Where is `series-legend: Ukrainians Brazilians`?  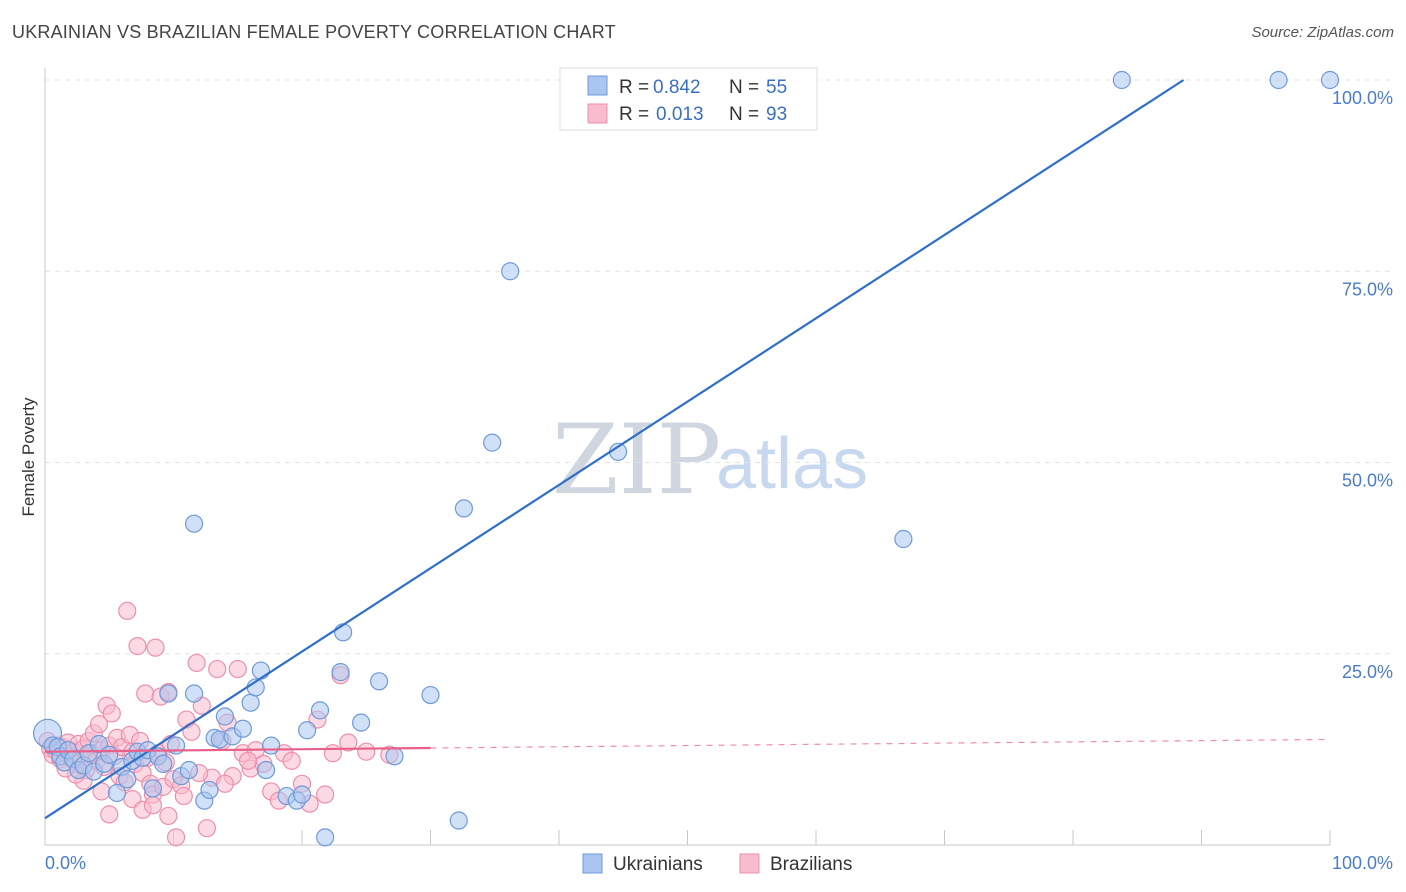 series-legend: Ukrainians Brazilians is located at coordinates (717, 864).